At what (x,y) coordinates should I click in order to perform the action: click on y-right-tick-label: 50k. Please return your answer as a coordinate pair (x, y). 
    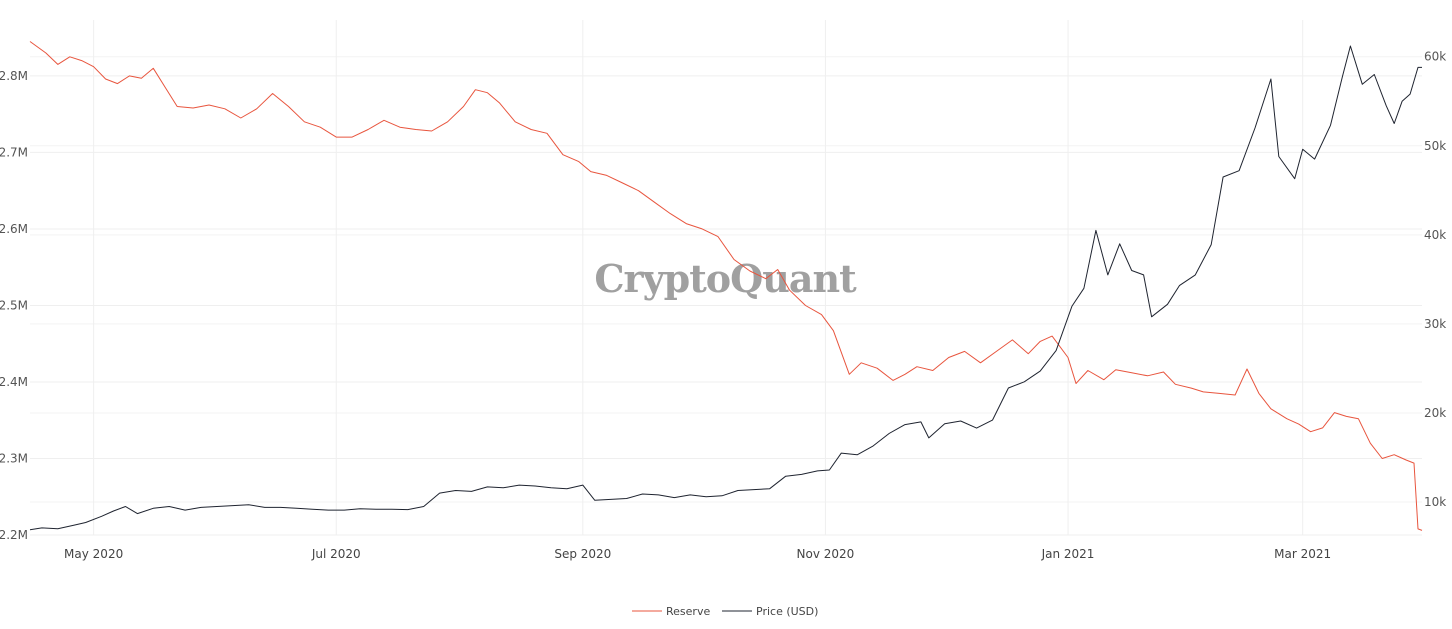
    Looking at the image, I should click on (1435, 146).